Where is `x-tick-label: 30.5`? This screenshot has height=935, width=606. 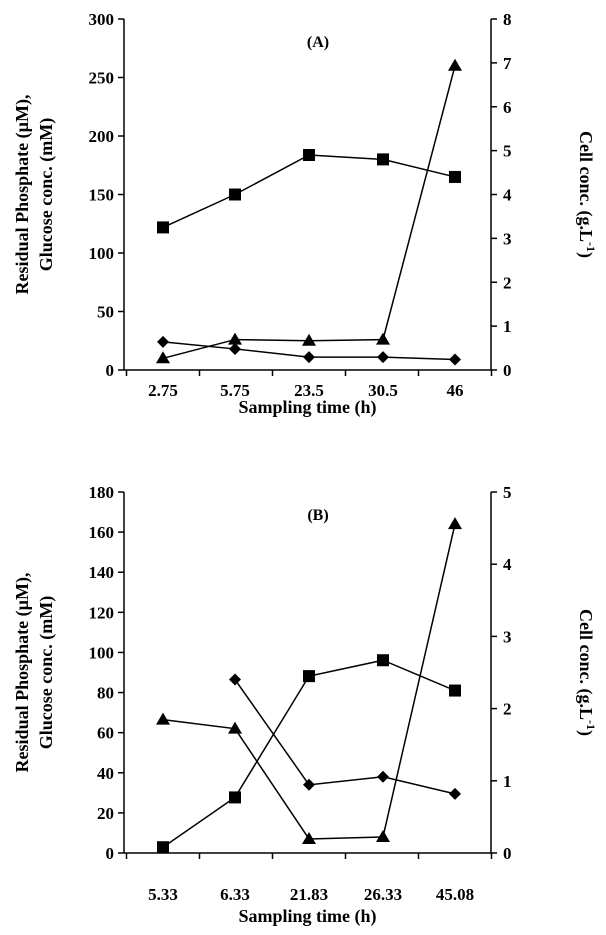 x-tick-label: 30.5 is located at coordinates (383, 390).